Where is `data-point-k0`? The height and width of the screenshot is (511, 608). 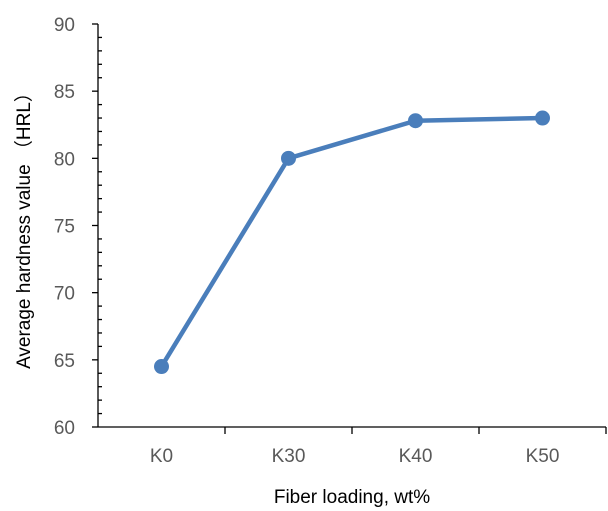 data-point-k0 is located at coordinates (161, 367).